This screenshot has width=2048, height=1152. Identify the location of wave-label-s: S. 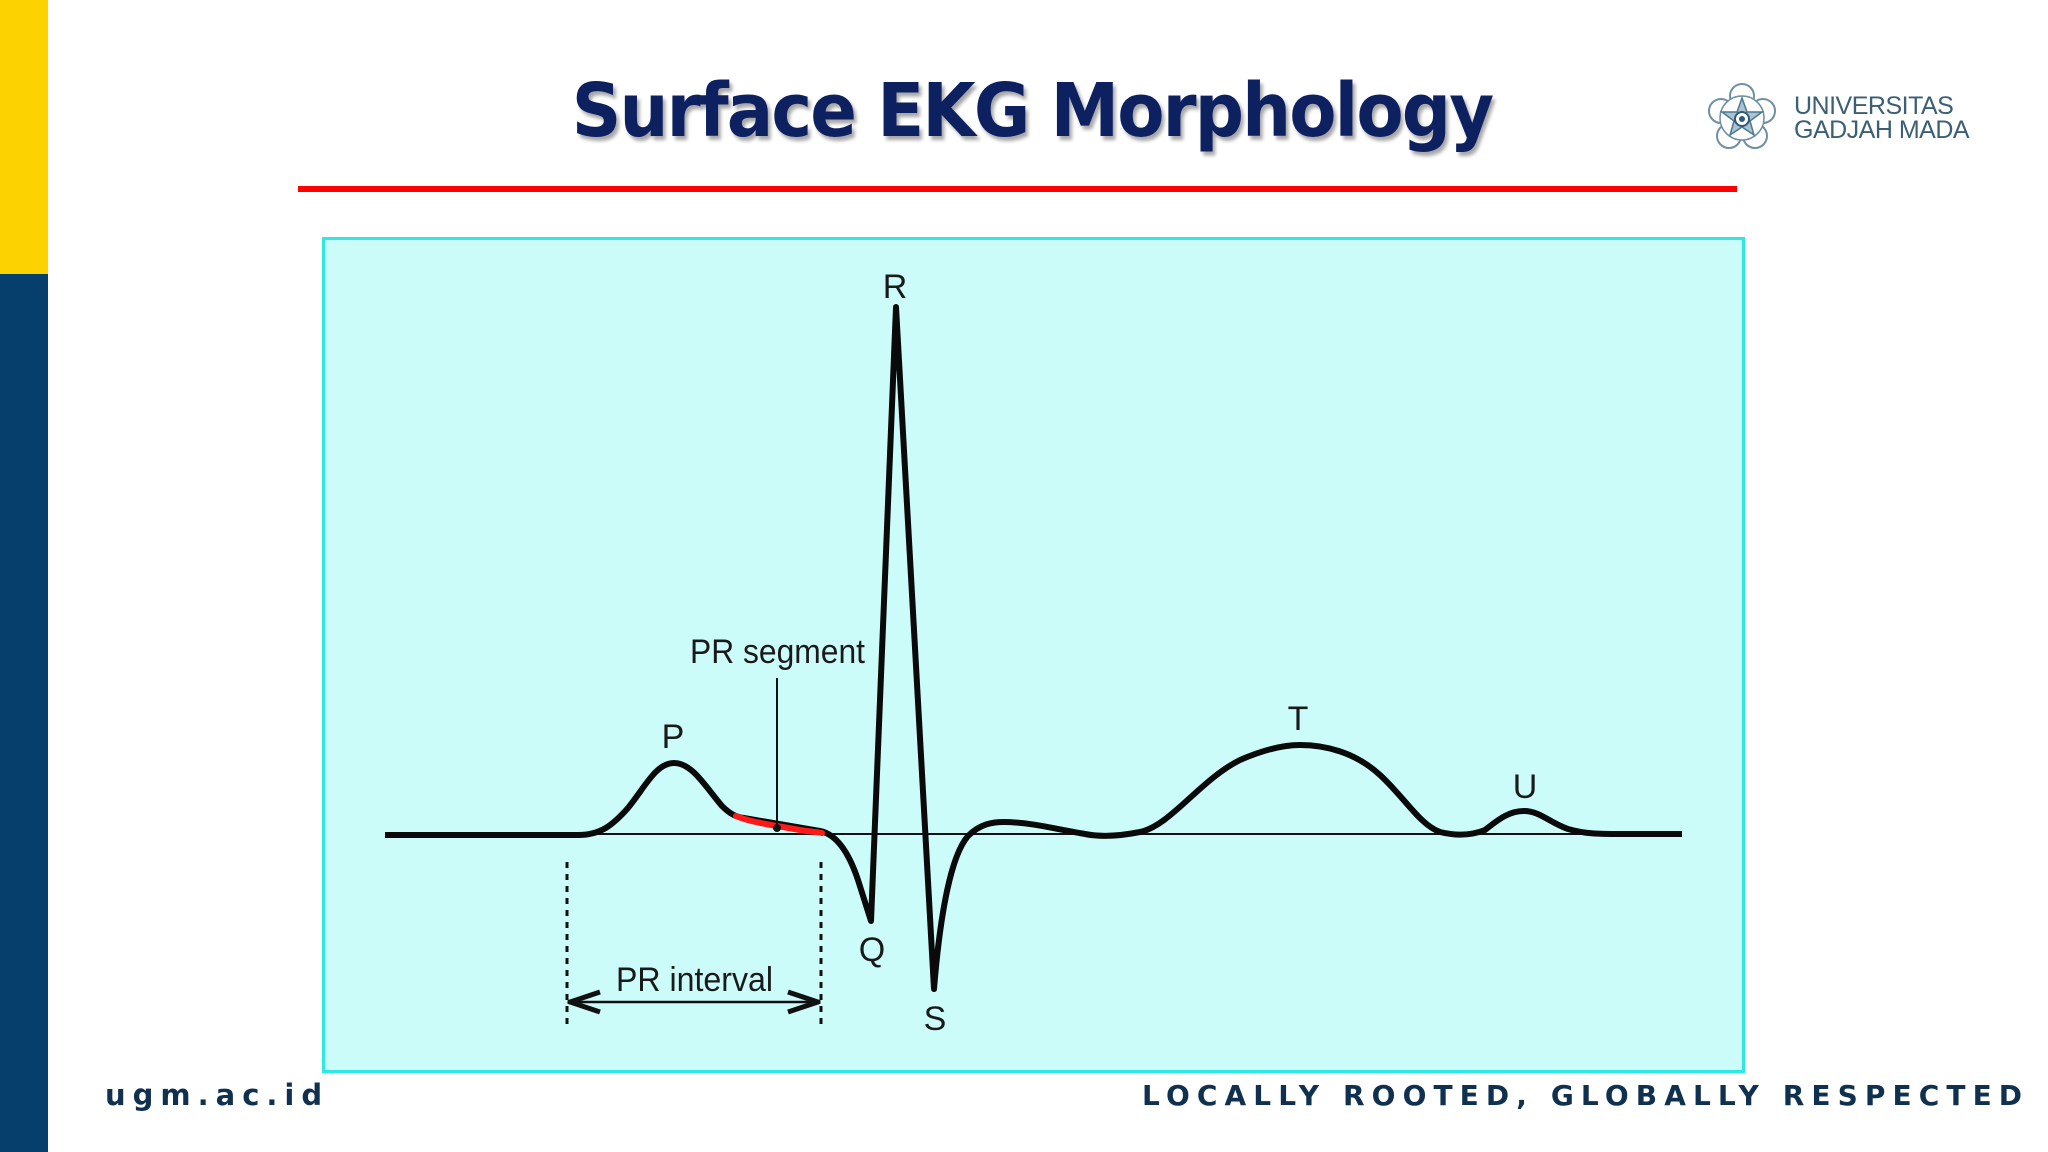
(935, 1019).